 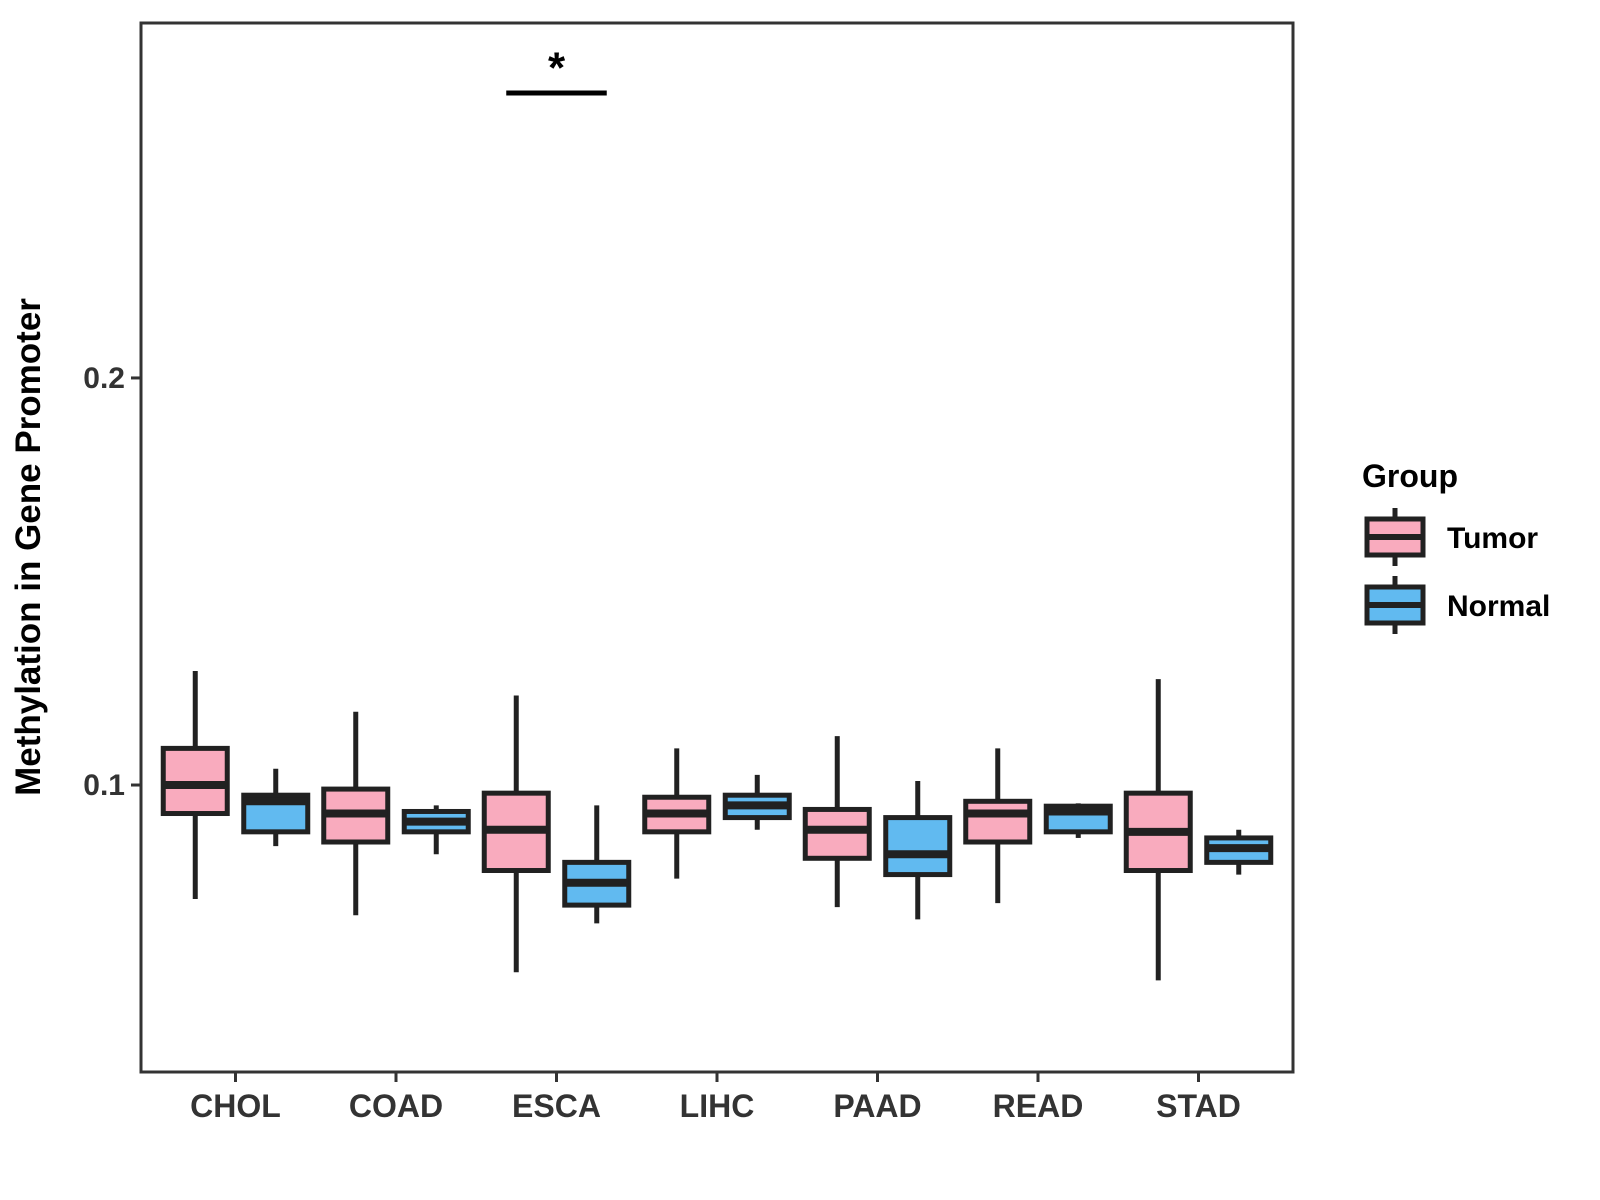 I want to click on box-PAAD-Normal, so click(x=918, y=846).